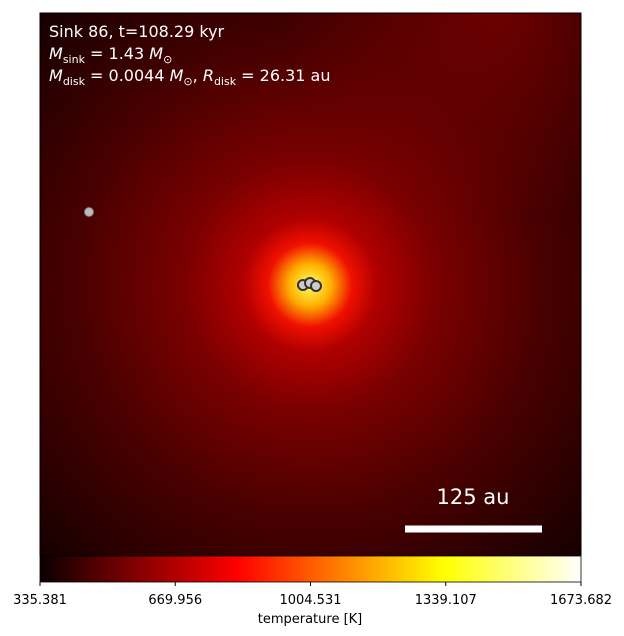 The height and width of the screenshot is (636, 624). I want to click on info-part: = 26.31 au, so click(283, 75).